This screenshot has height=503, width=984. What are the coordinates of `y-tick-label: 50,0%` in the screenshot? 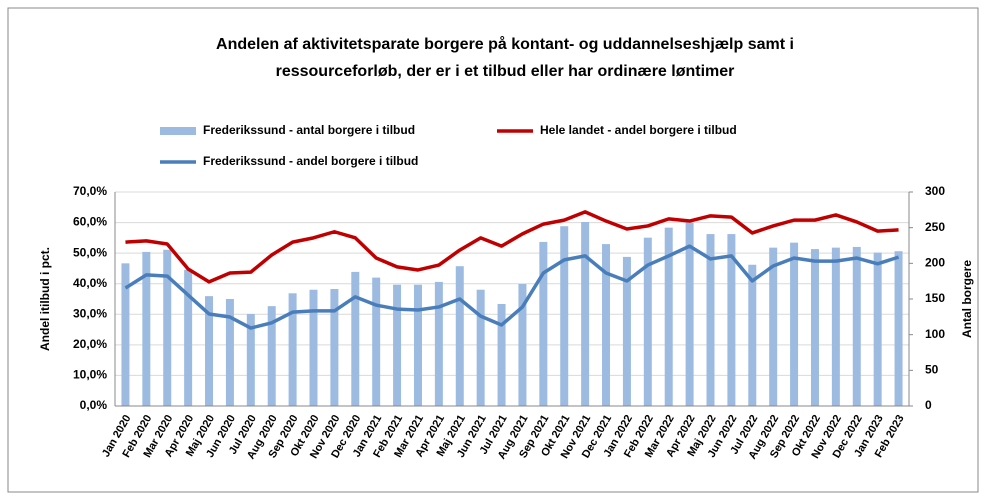 It's located at (90, 252).